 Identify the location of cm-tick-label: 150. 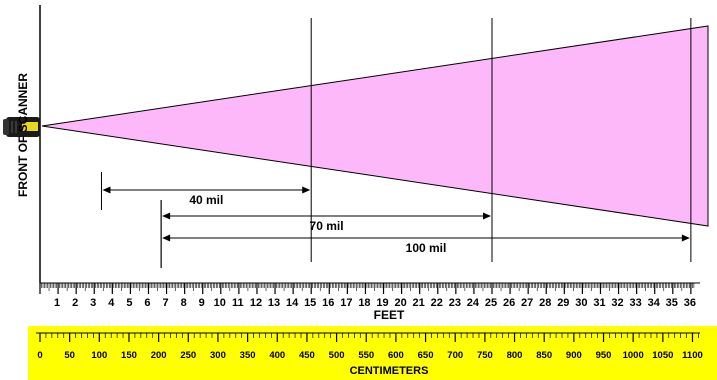
(129, 355).